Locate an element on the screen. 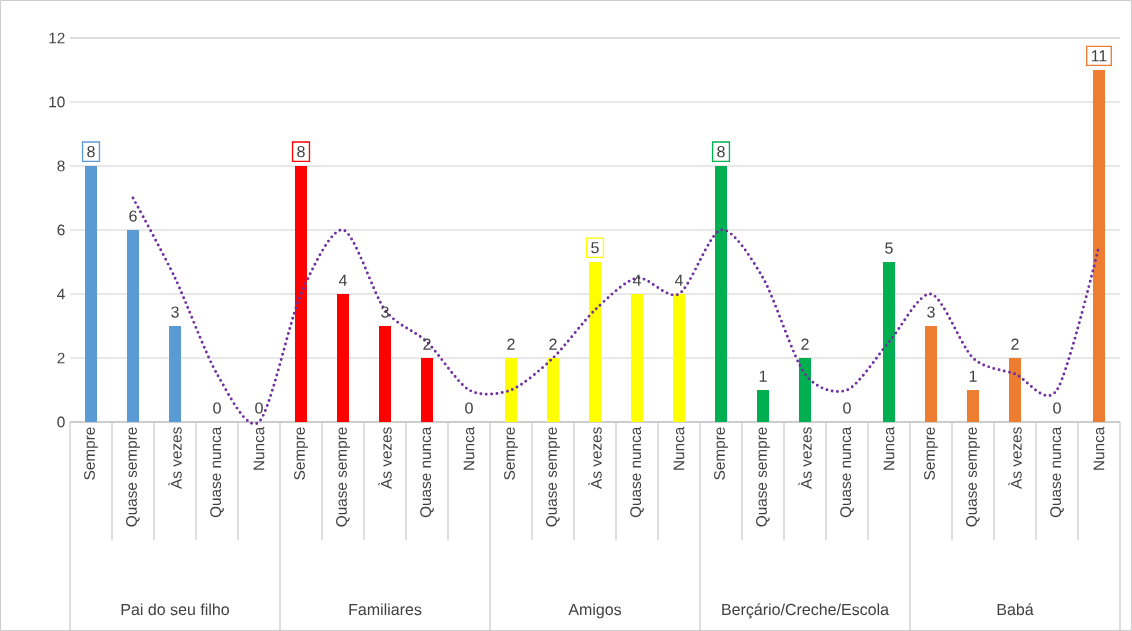 The image size is (1132, 631). y-tick-label: 0 is located at coordinates (61, 422).